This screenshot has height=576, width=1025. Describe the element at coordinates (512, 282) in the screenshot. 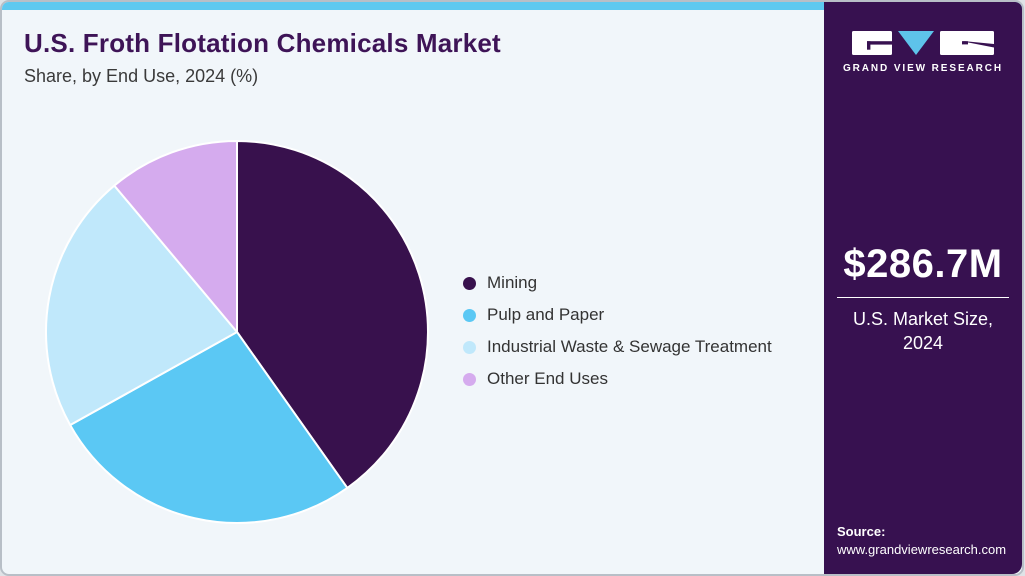

I see `legend-label-mining: Mining` at that location.